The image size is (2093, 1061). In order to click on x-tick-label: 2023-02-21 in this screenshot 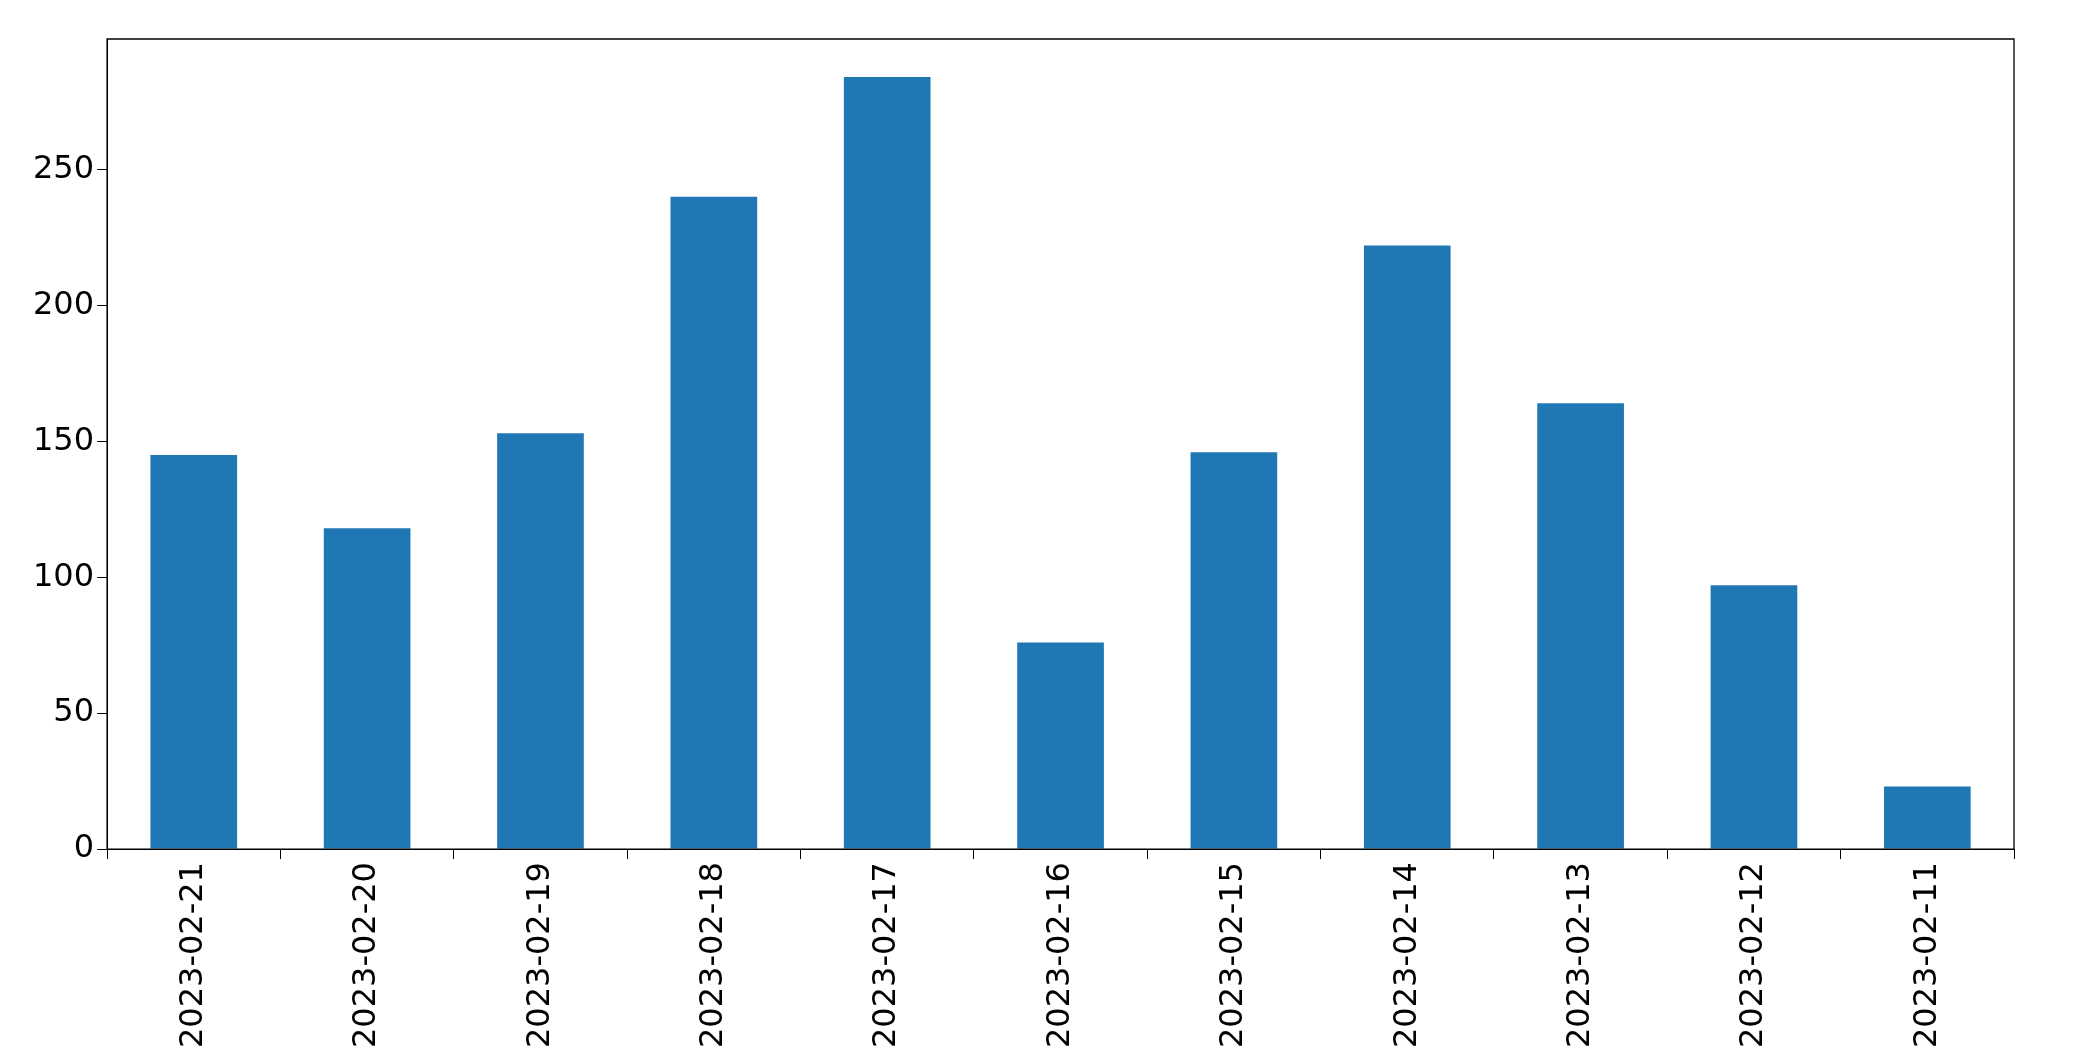, I will do `click(191, 955)`.